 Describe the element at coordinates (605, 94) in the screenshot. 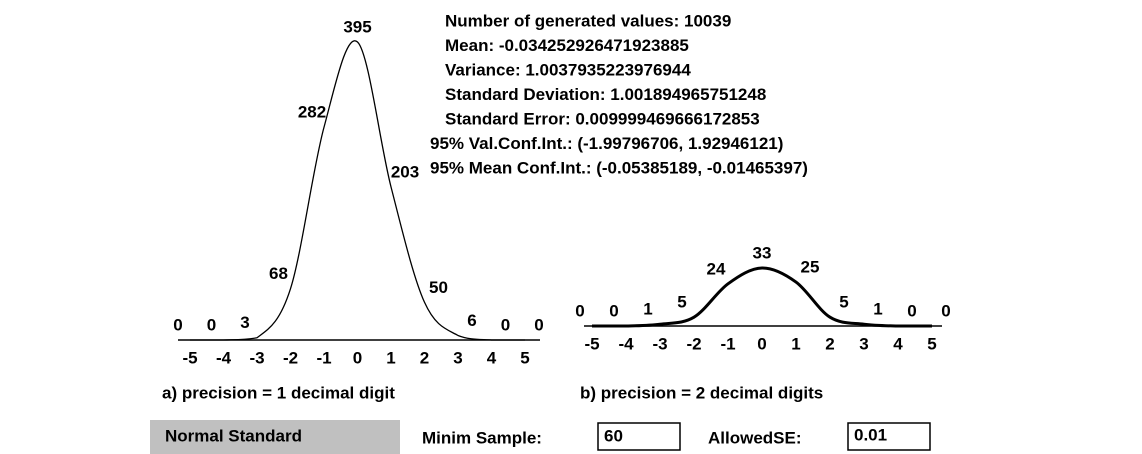

I see `stat-line: Standard Deviation: 1.001894965751248` at that location.